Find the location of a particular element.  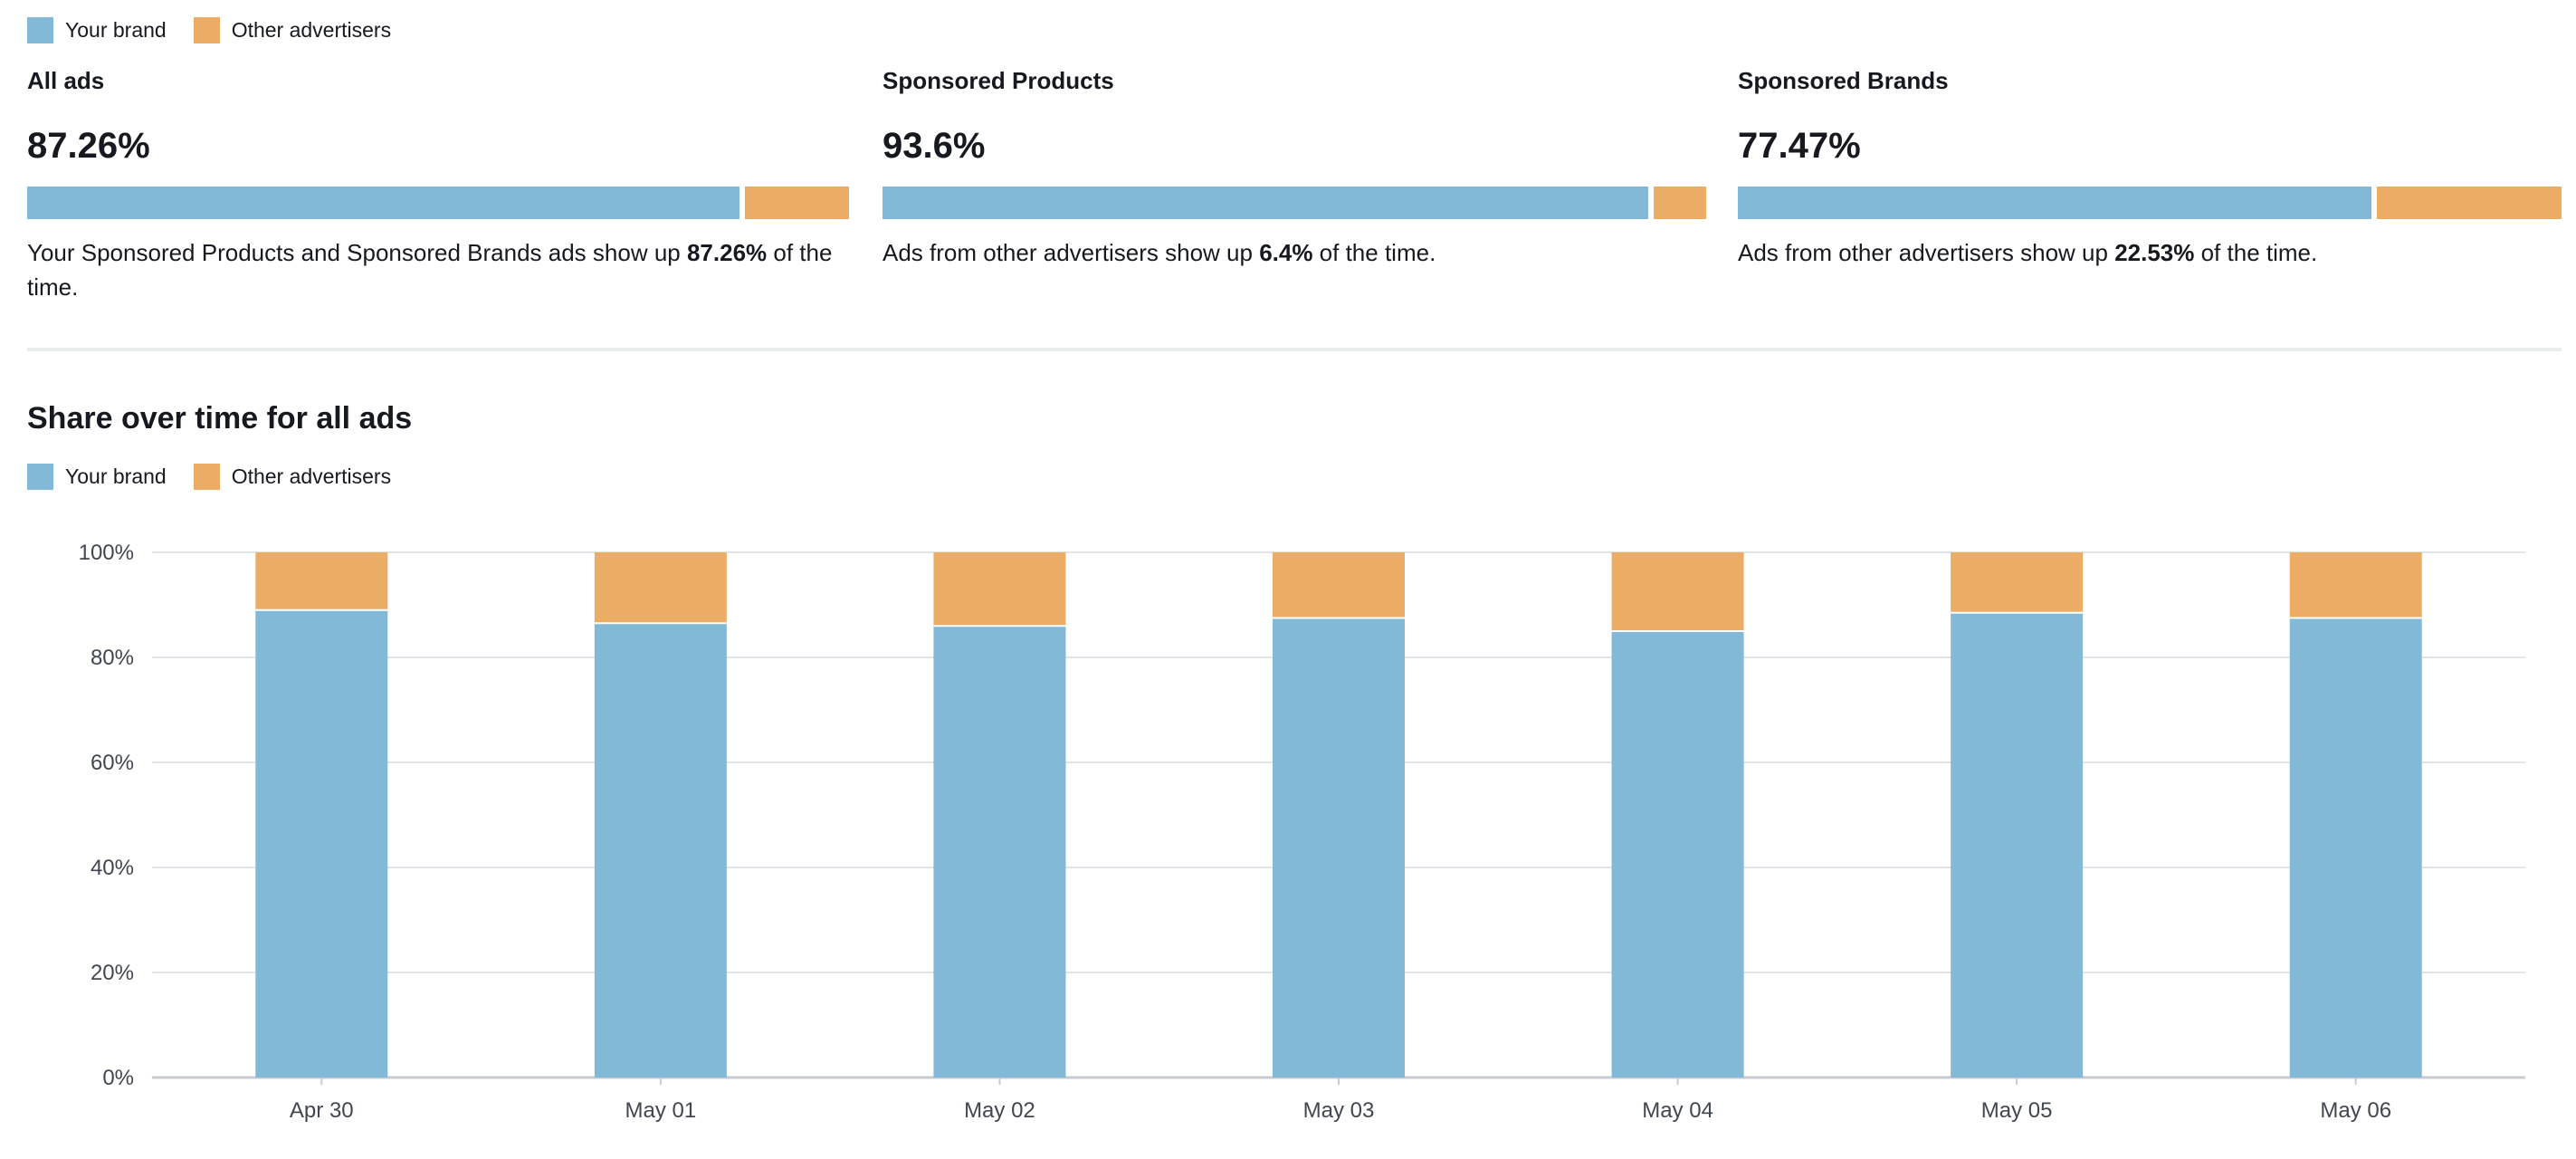

card-title: Sponsored Brands is located at coordinates (1843, 80).